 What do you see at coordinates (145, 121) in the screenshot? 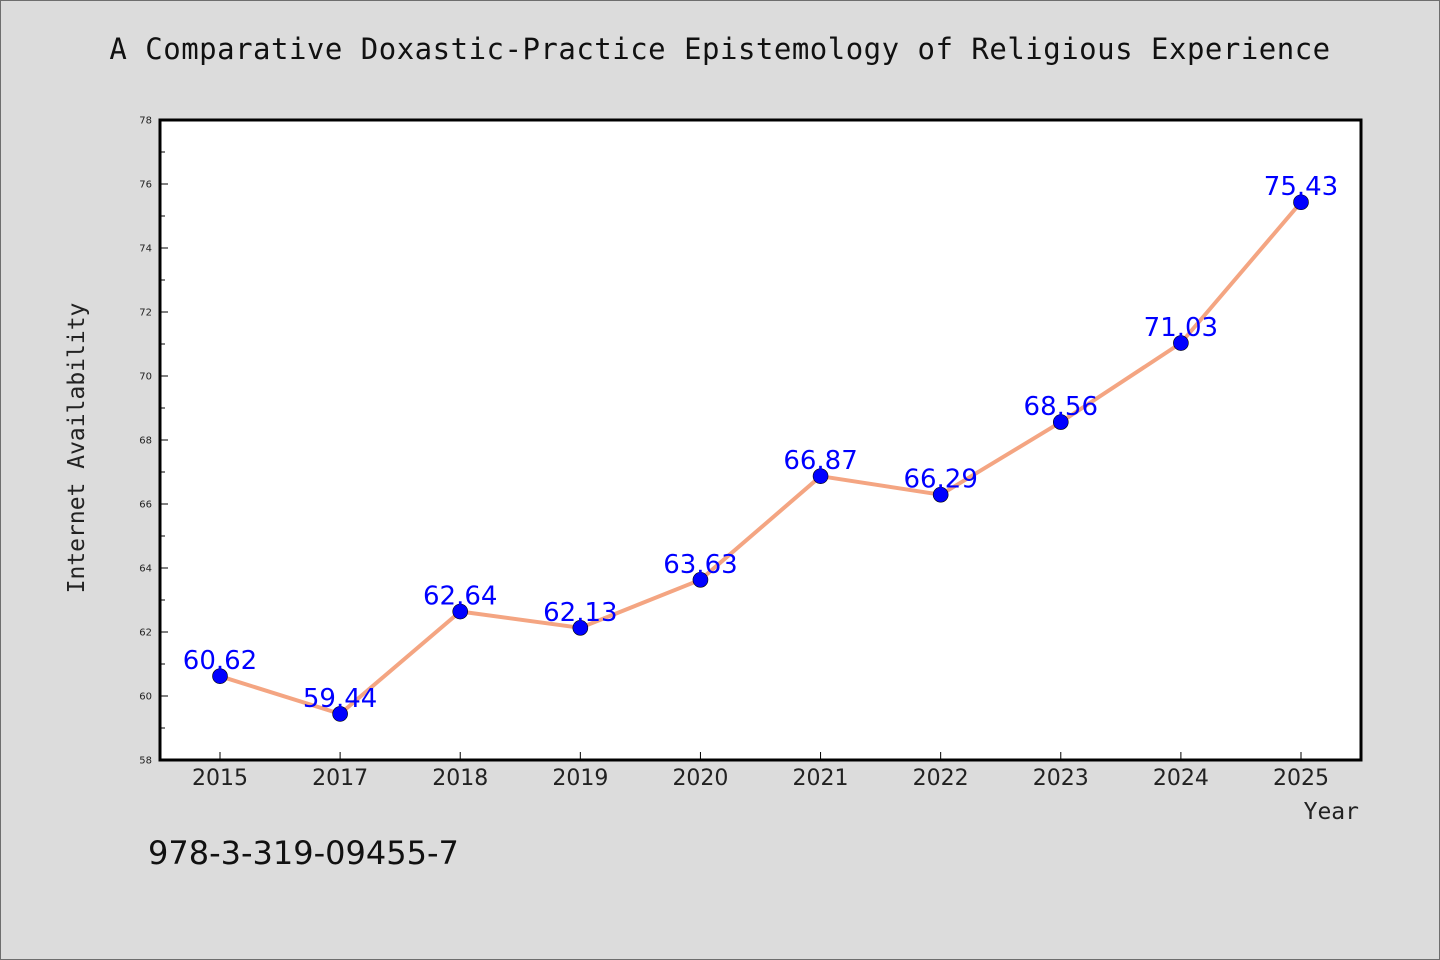
I see `y-tick-label: 78` at bounding box center [145, 121].